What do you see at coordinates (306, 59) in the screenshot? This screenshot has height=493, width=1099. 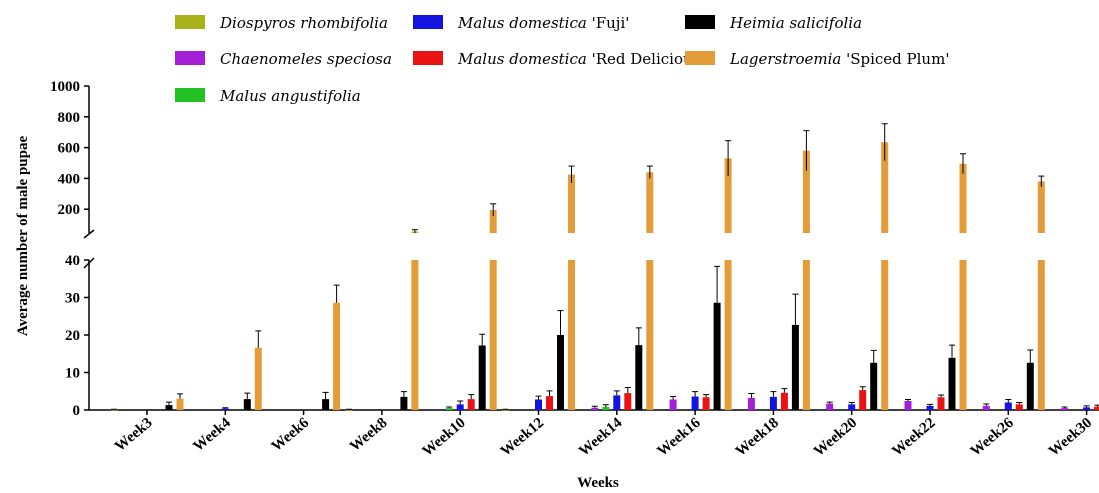 I see `legend-label: Chaenomeles speciosa` at bounding box center [306, 59].